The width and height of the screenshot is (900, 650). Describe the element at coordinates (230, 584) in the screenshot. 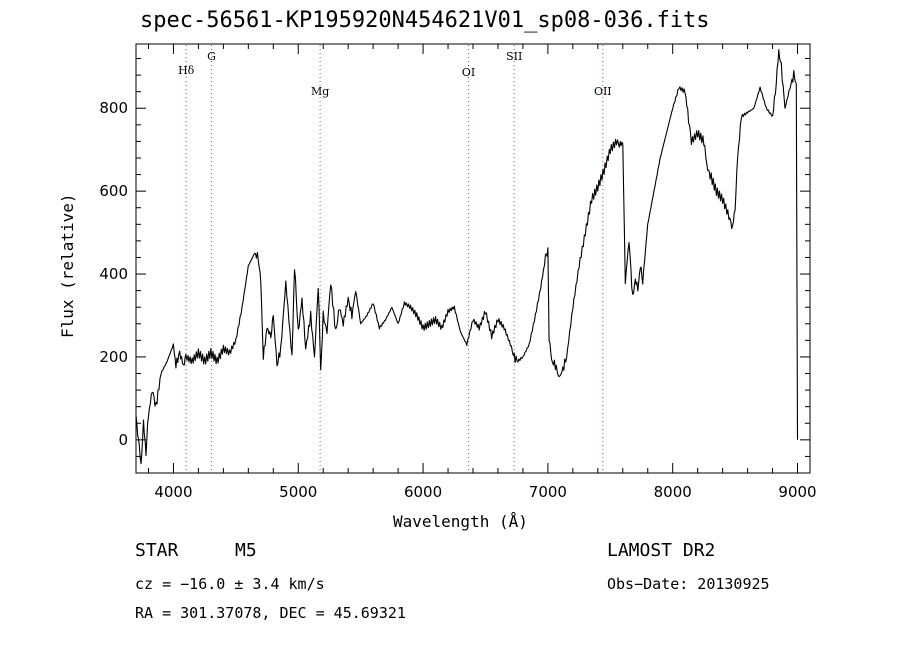

I see `redshift-velocity: cz = −16.0 ± 3.4 km/s` at that location.